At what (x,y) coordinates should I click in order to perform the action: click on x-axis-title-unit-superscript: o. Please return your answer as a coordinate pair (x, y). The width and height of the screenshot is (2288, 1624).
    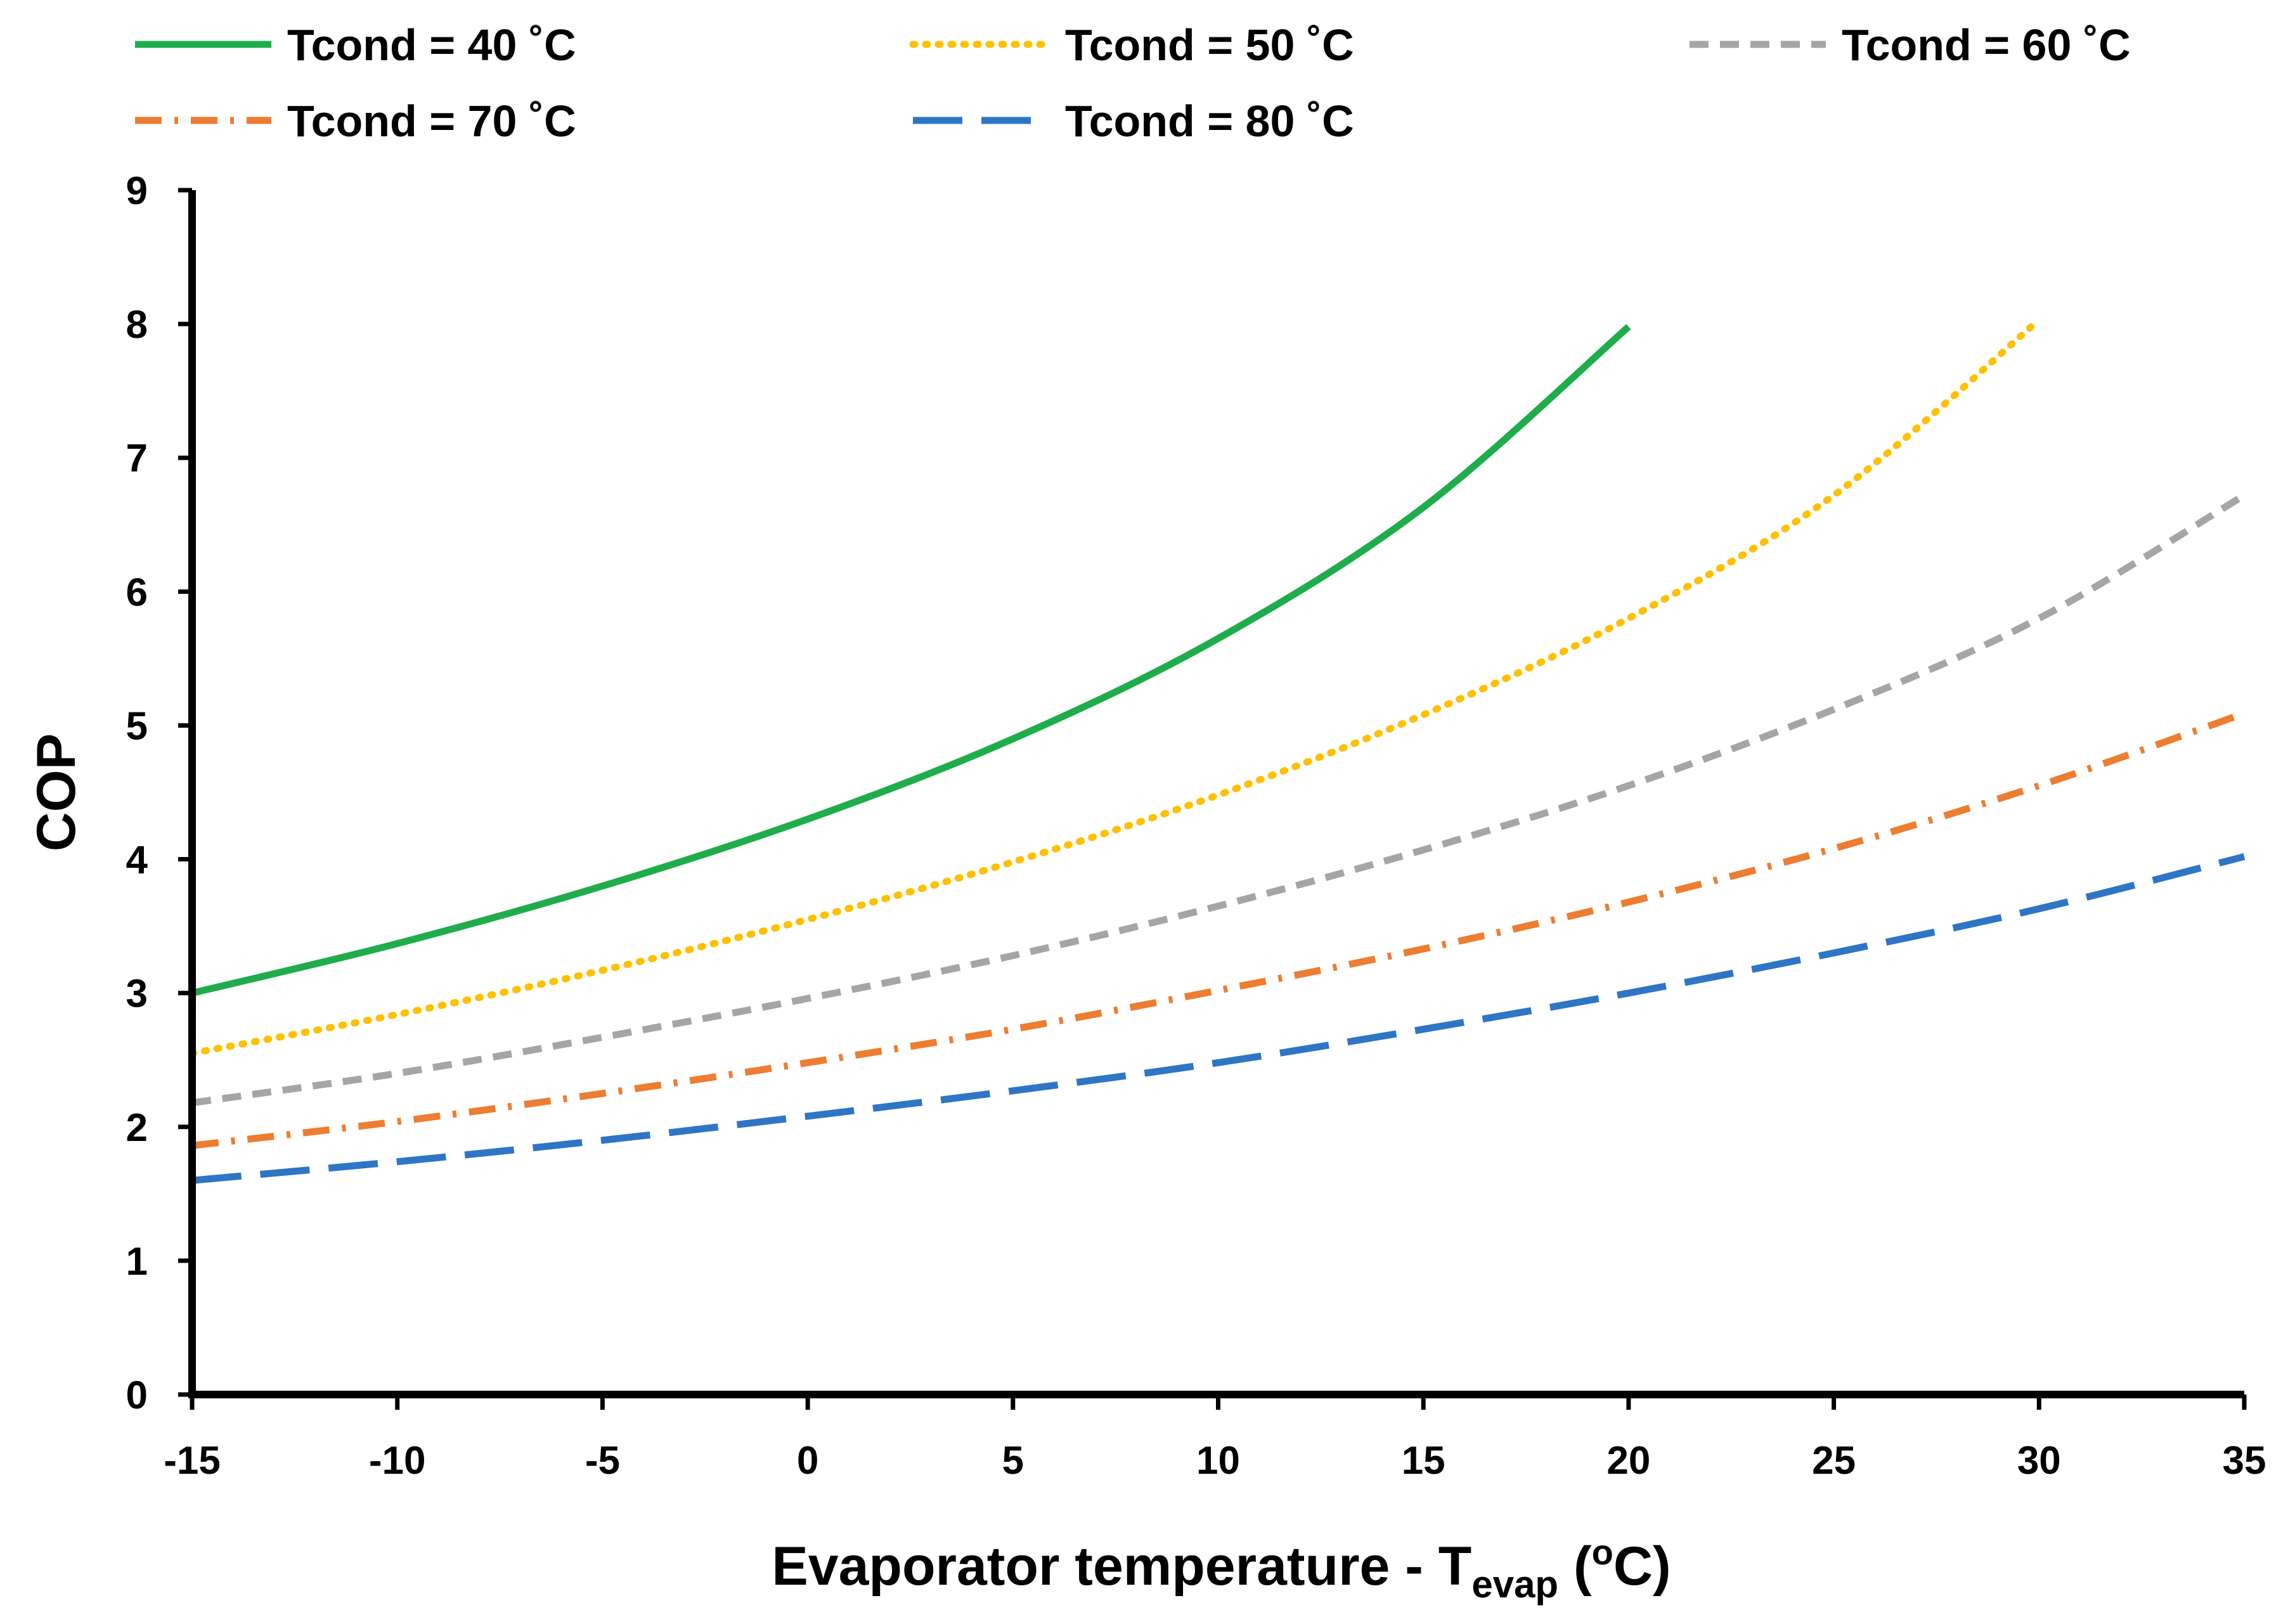
    Looking at the image, I should click on (1602, 1552).